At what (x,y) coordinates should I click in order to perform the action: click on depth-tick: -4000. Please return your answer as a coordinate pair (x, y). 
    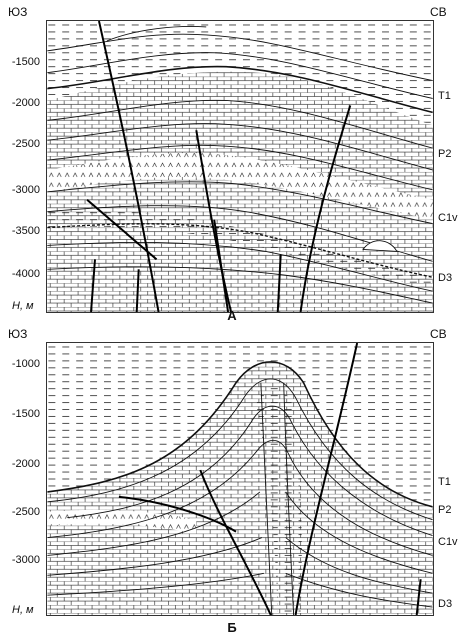
    Looking at the image, I should click on (25, 274).